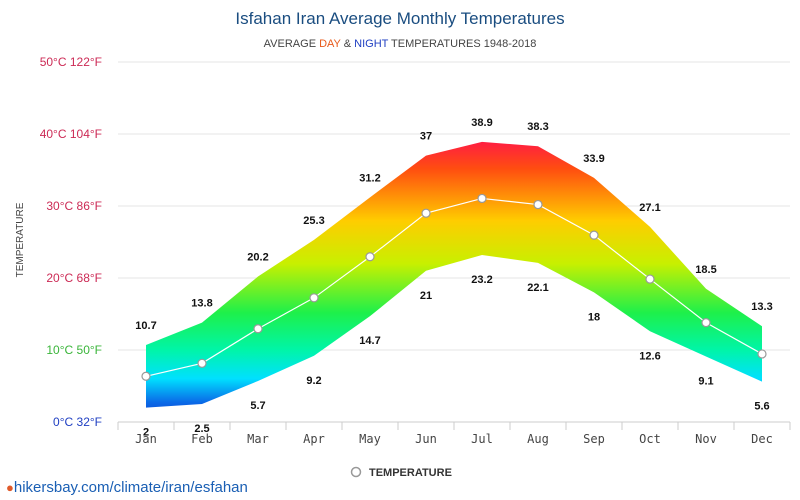 The image size is (800, 500). I want to click on source-link: ●hikersbay.com/climate/iran/esfahan, so click(127, 487).